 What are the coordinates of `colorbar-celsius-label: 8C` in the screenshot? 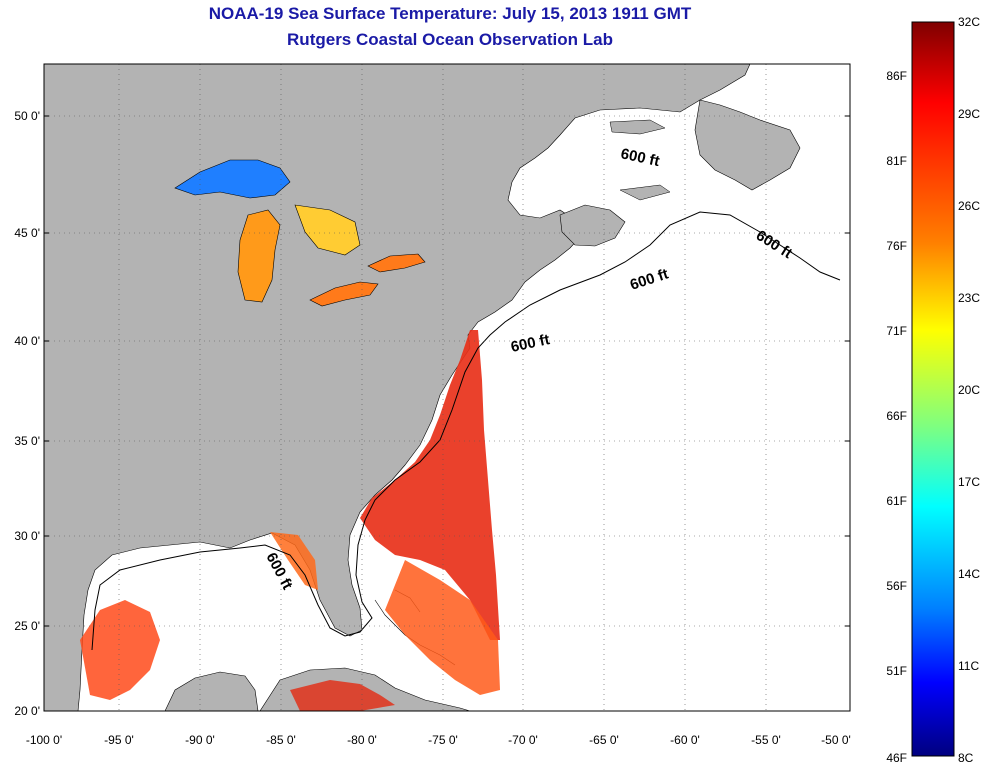 It's located at (966, 758).